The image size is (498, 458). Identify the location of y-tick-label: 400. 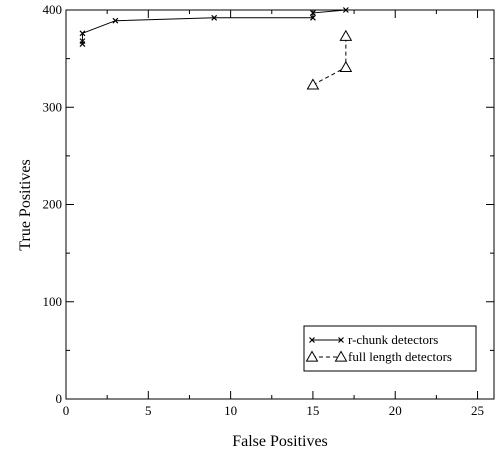
(53, 9).